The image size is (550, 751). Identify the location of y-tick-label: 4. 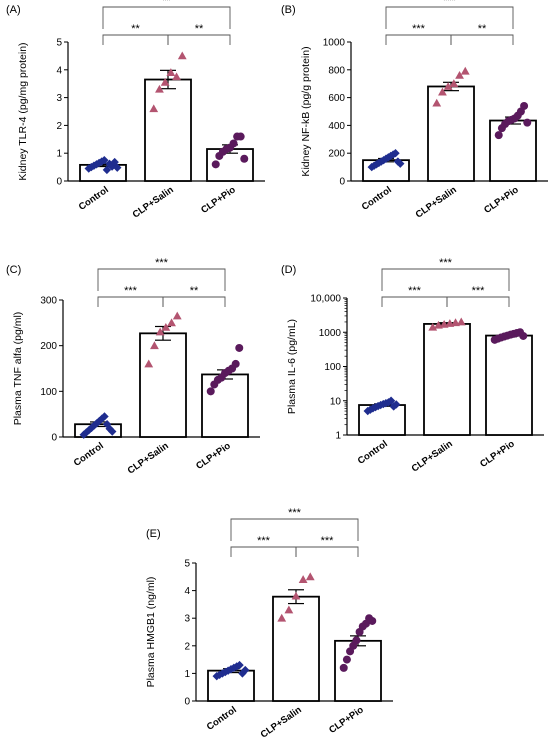
(59, 70).